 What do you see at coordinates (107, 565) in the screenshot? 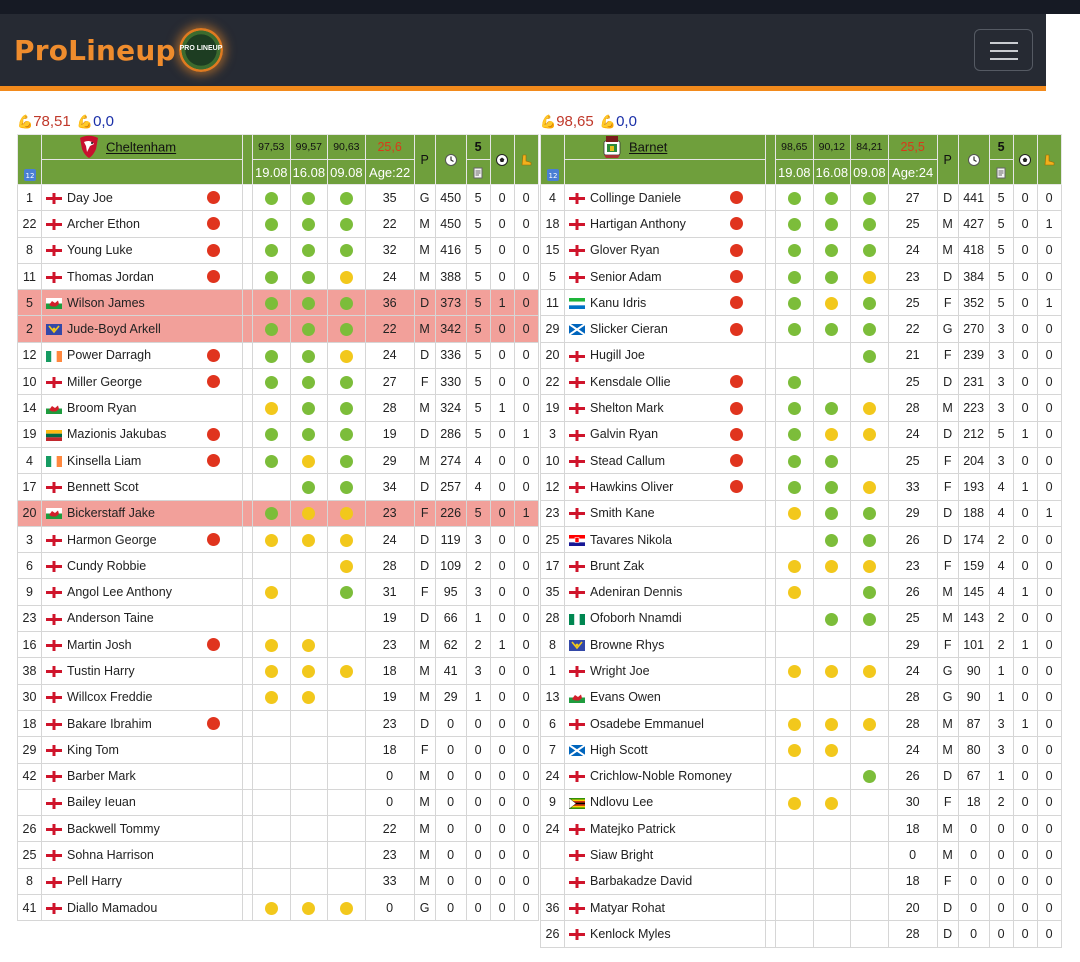
I see `player-name: Cundy Robbie` at bounding box center [107, 565].